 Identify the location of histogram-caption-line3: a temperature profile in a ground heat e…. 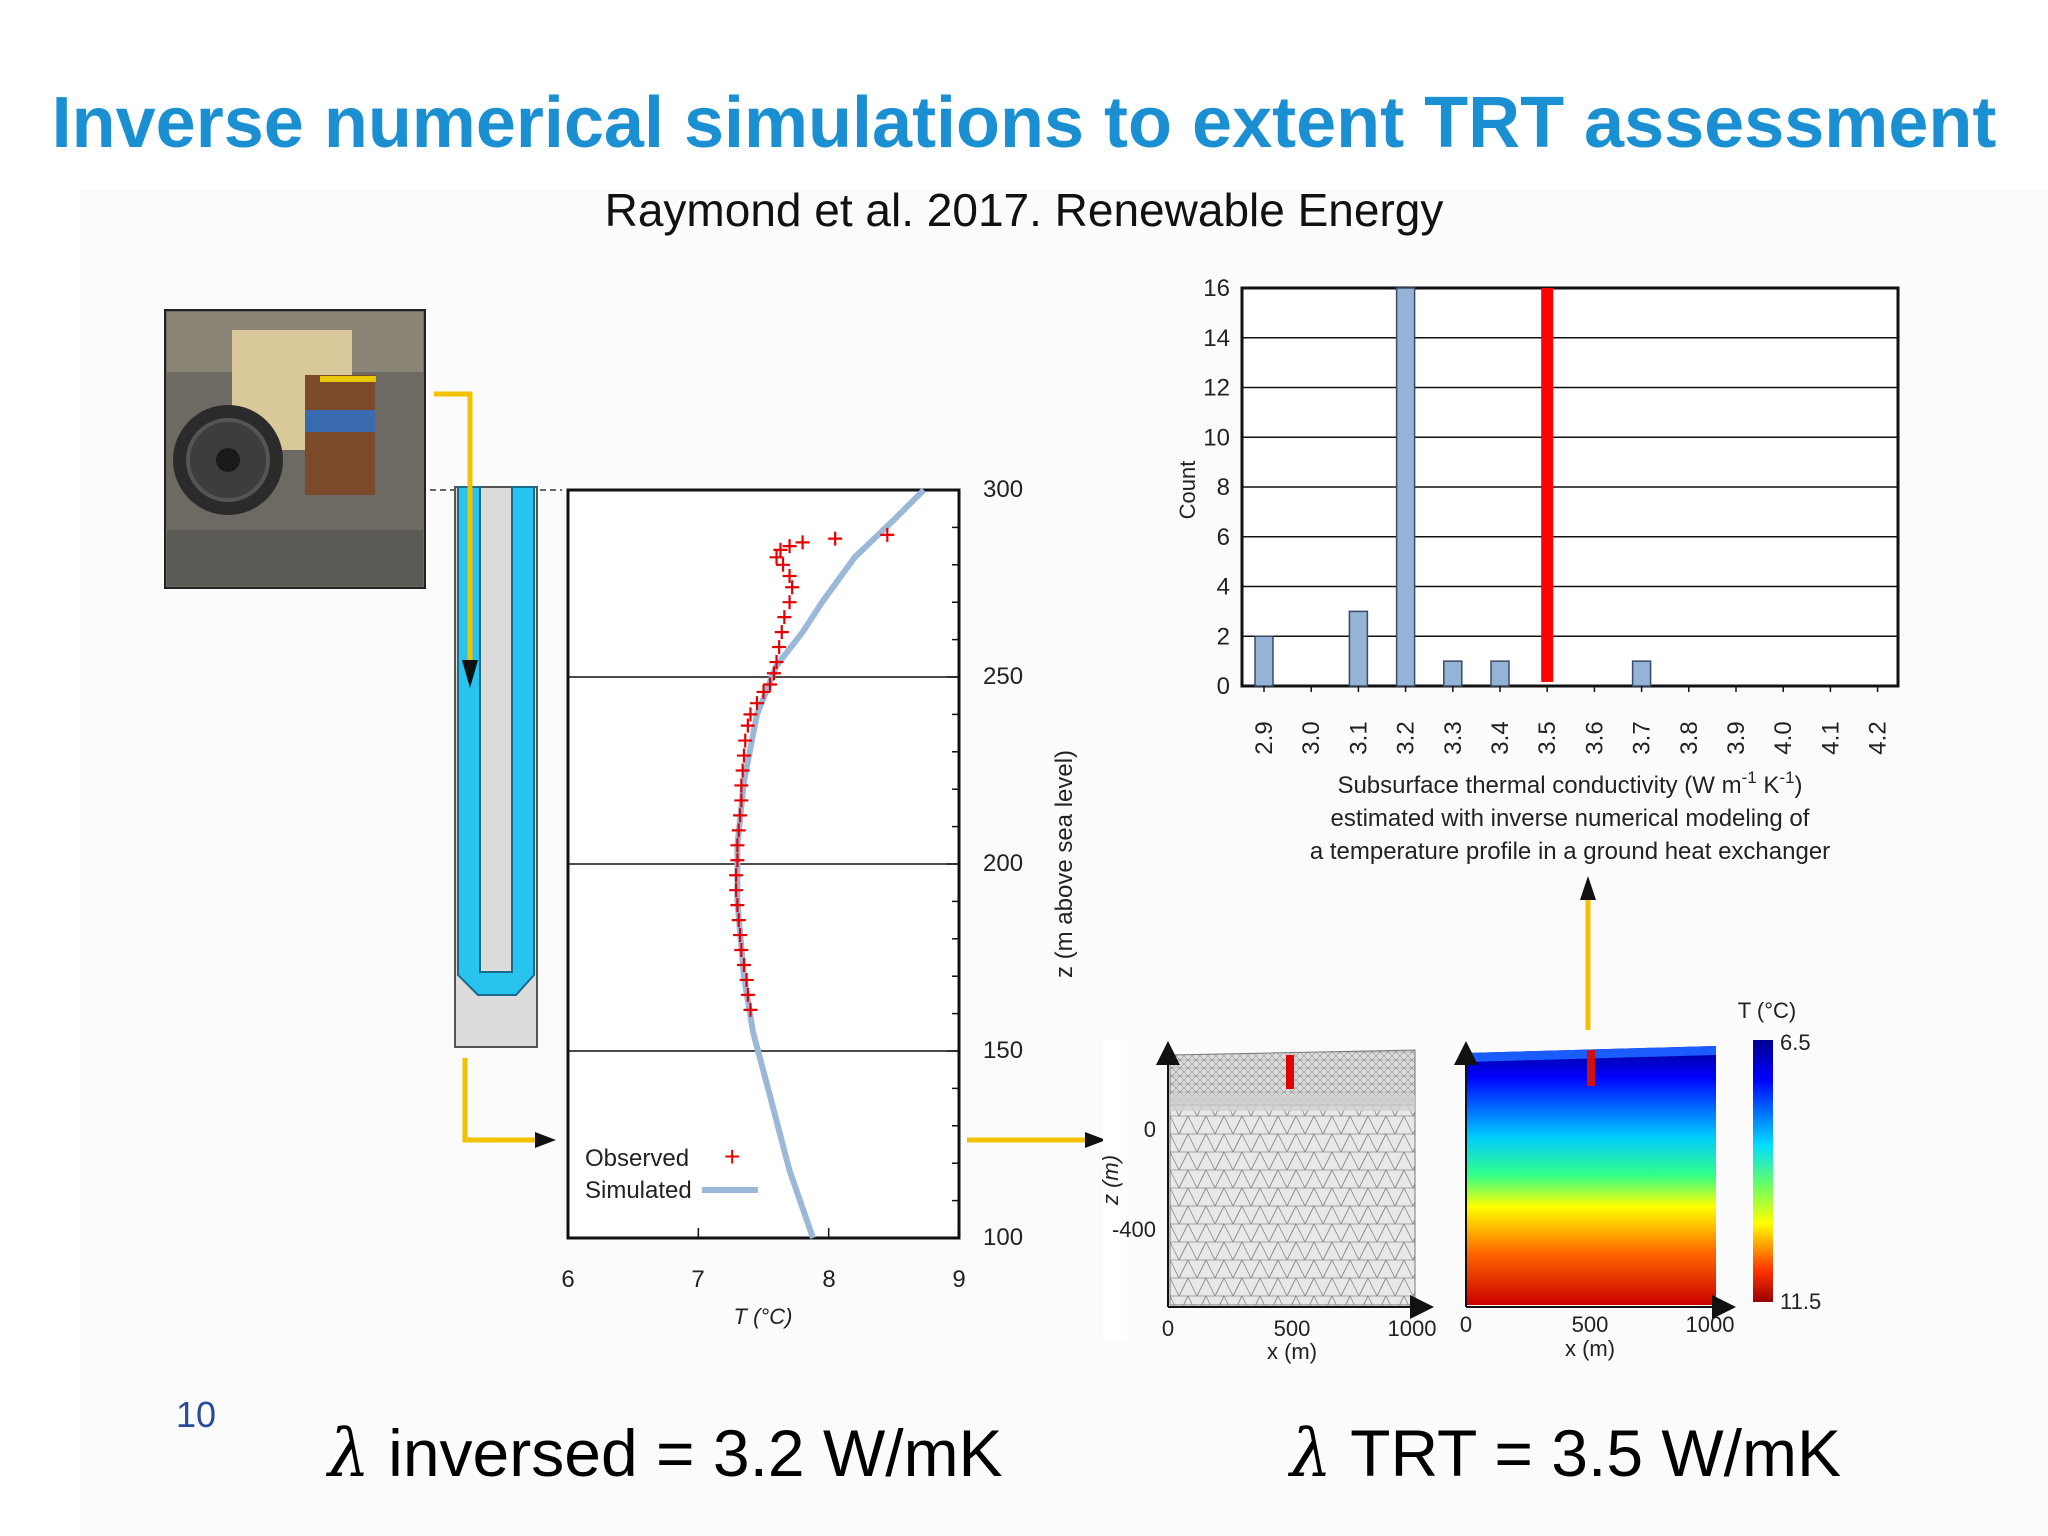
(1570, 851).